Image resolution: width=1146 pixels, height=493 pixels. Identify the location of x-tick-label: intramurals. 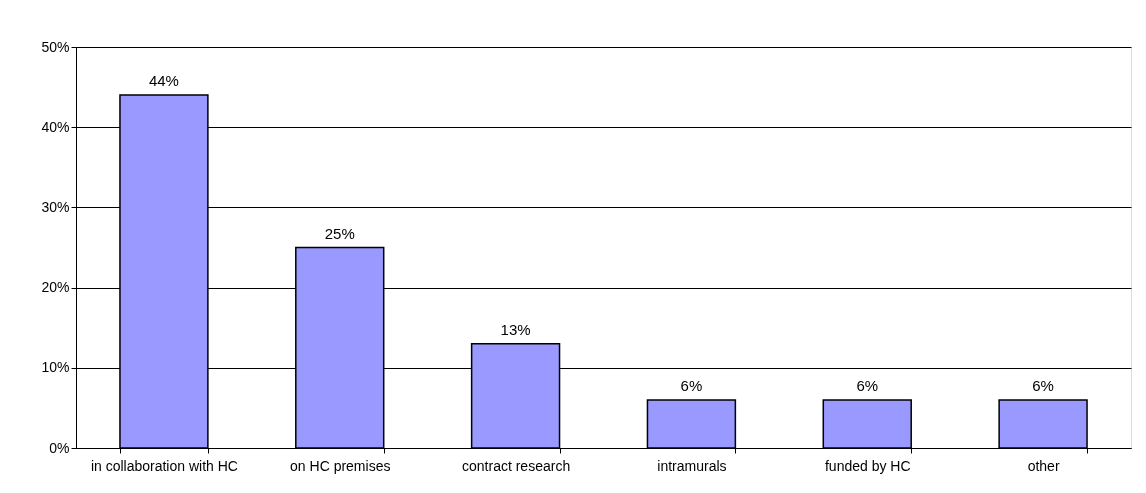
(692, 465).